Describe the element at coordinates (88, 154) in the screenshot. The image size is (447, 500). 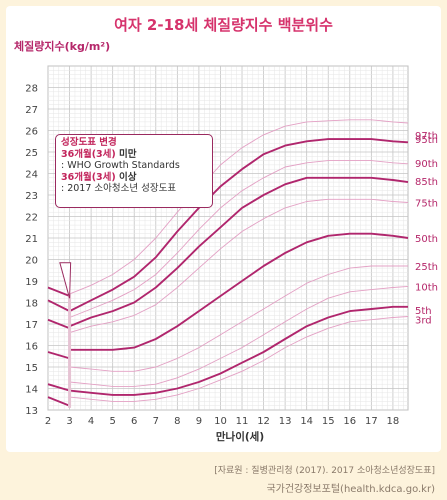
I see `annotation-under-36m-age: 36개월(3세)` at that location.